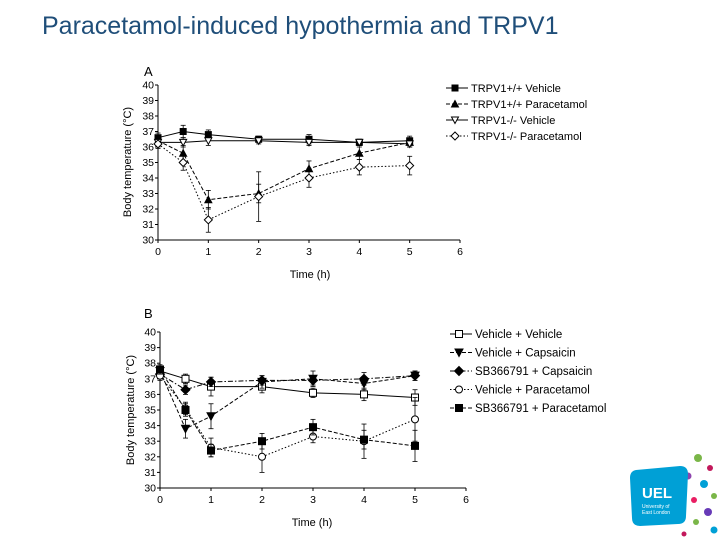 The width and height of the screenshot is (720, 540). I want to click on x-tick-label: 3, so click(309, 252).